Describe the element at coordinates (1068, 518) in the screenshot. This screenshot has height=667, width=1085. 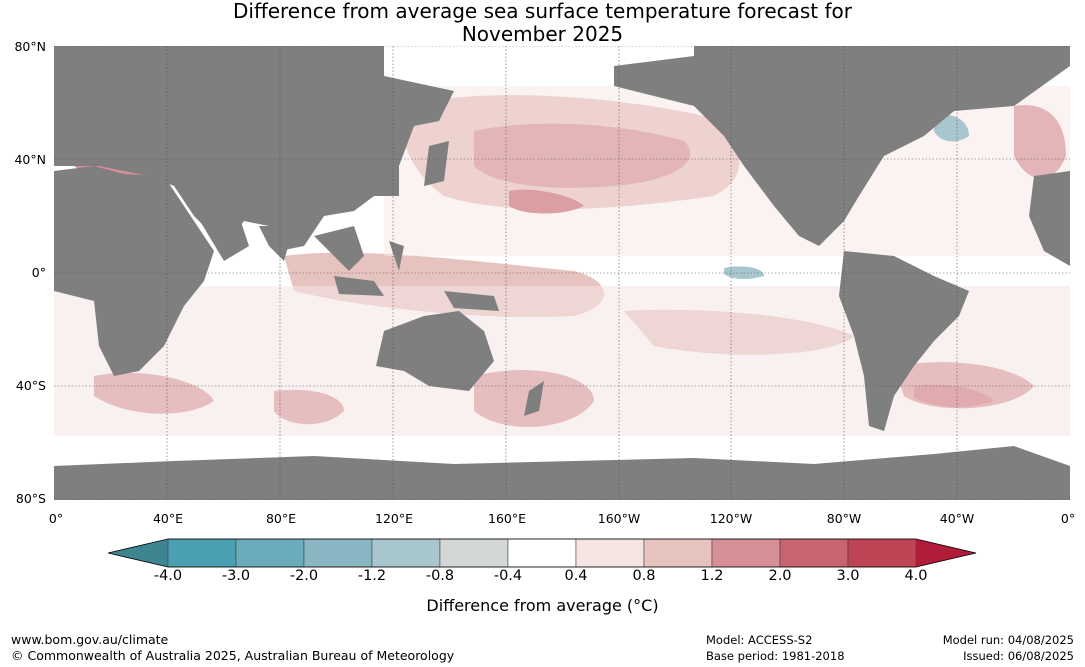
I see `lon-label-0-right: 0°` at that location.